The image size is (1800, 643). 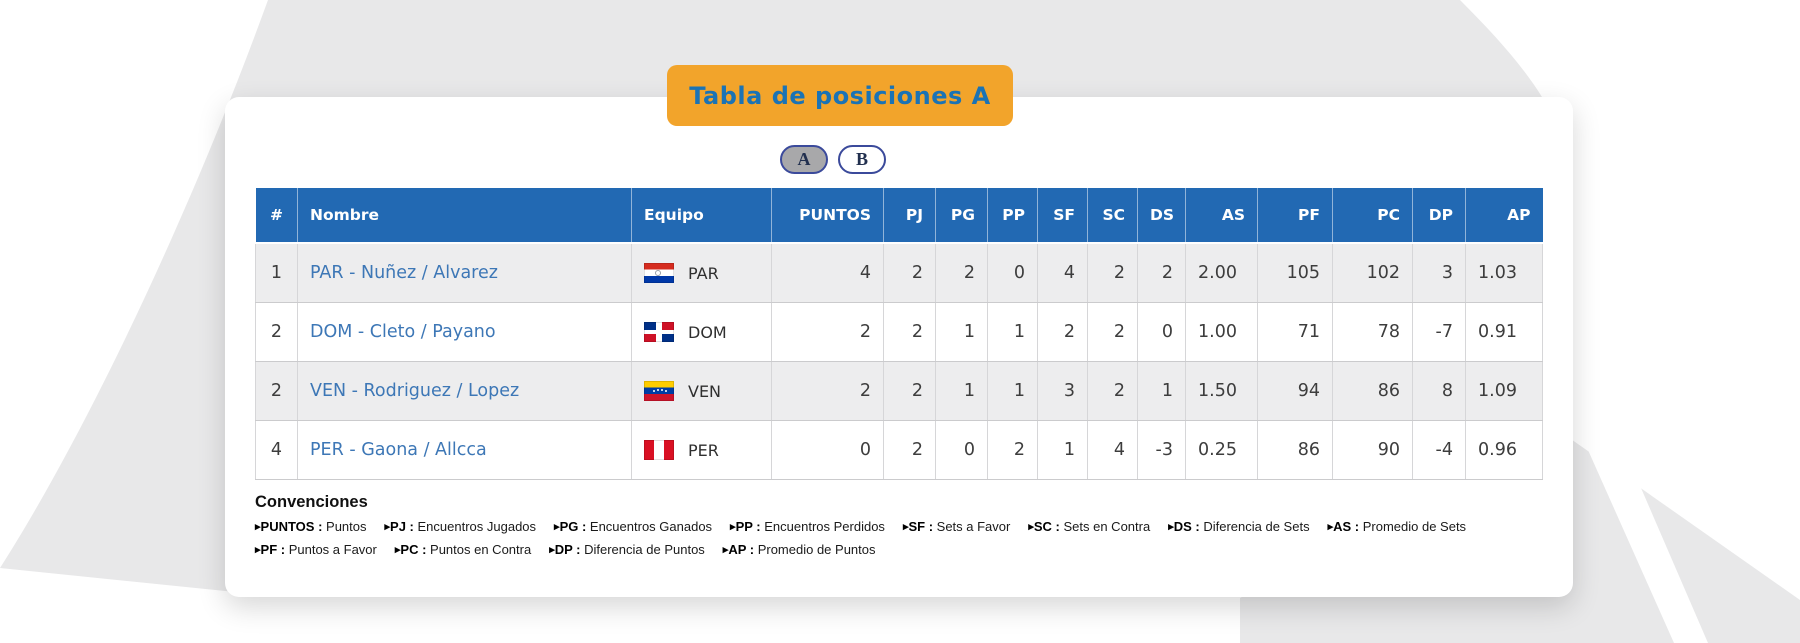 I want to click on name-cell: PAR - Nuñez / Alvarez, so click(x=464, y=273).